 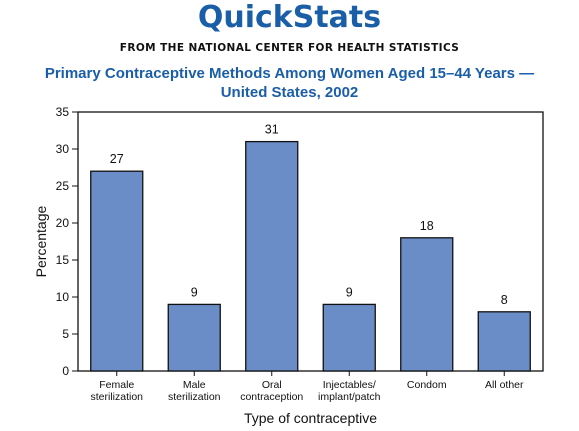 I want to click on x-tick-label: contraception, so click(x=271, y=397).